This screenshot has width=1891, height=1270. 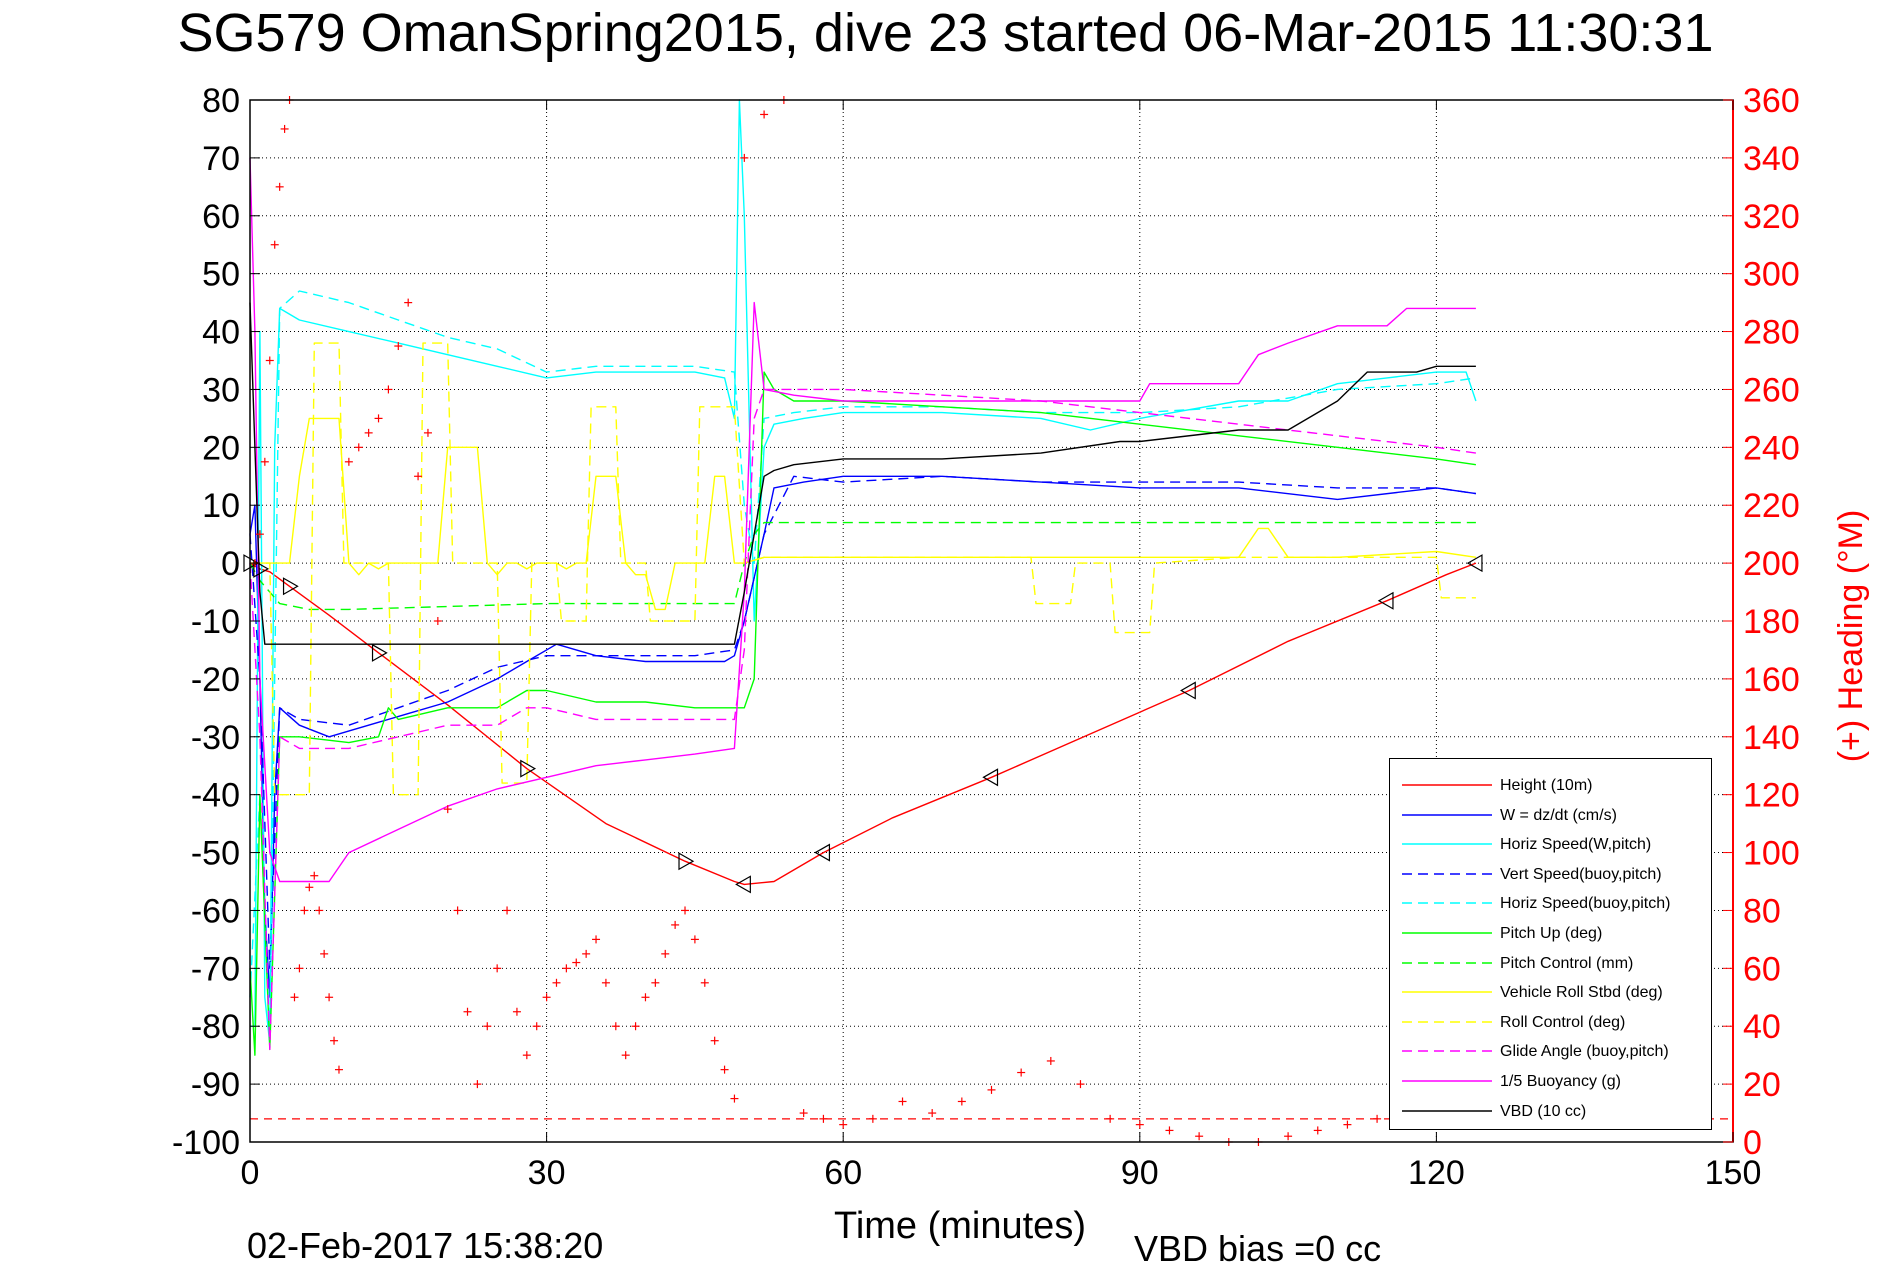 I want to click on legend-swatch, so click(x=1447, y=844).